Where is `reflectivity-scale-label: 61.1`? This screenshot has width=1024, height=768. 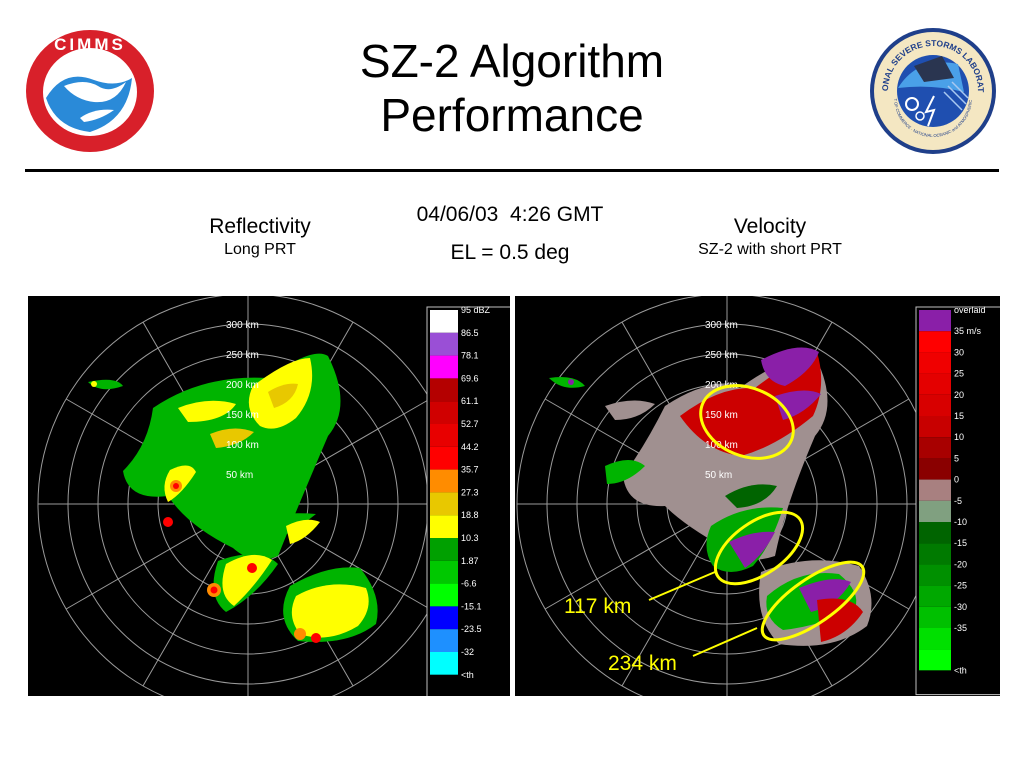 reflectivity-scale-label: 61.1 is located at coordinates (470, 401).